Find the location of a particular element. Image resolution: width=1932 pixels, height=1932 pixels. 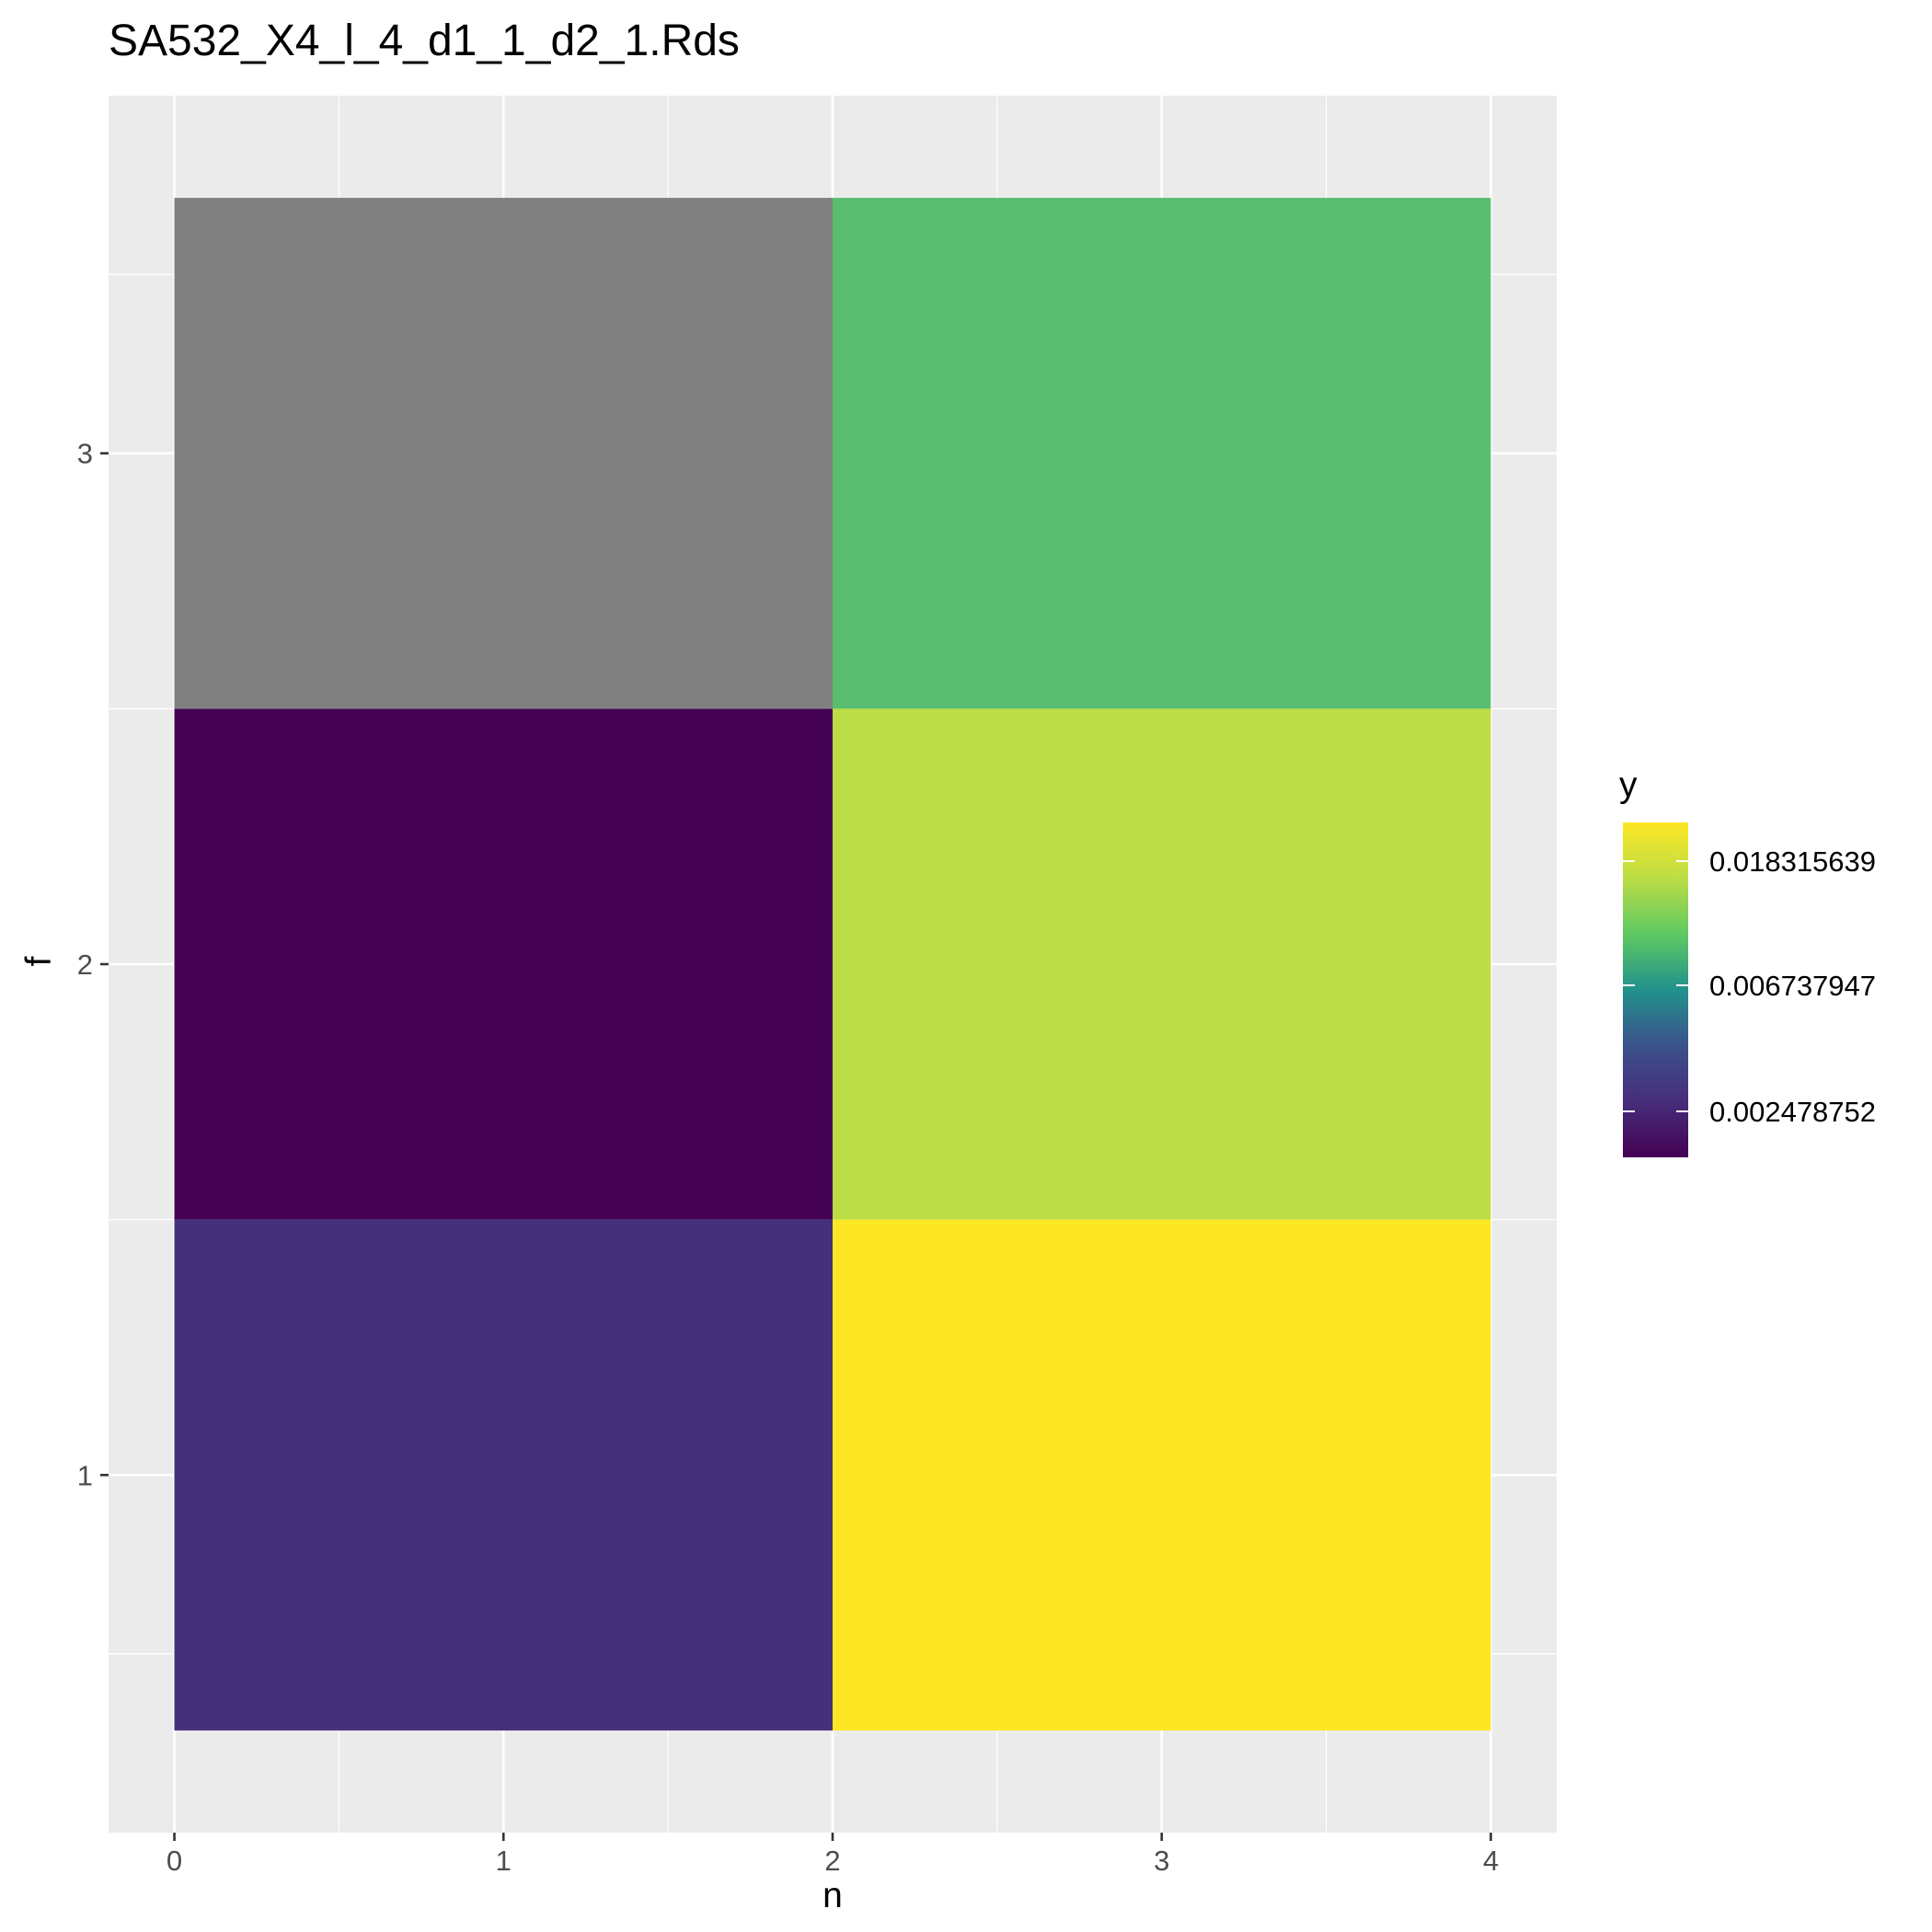

x-tick-label: 3 is located at coordinates (1161, 1861).